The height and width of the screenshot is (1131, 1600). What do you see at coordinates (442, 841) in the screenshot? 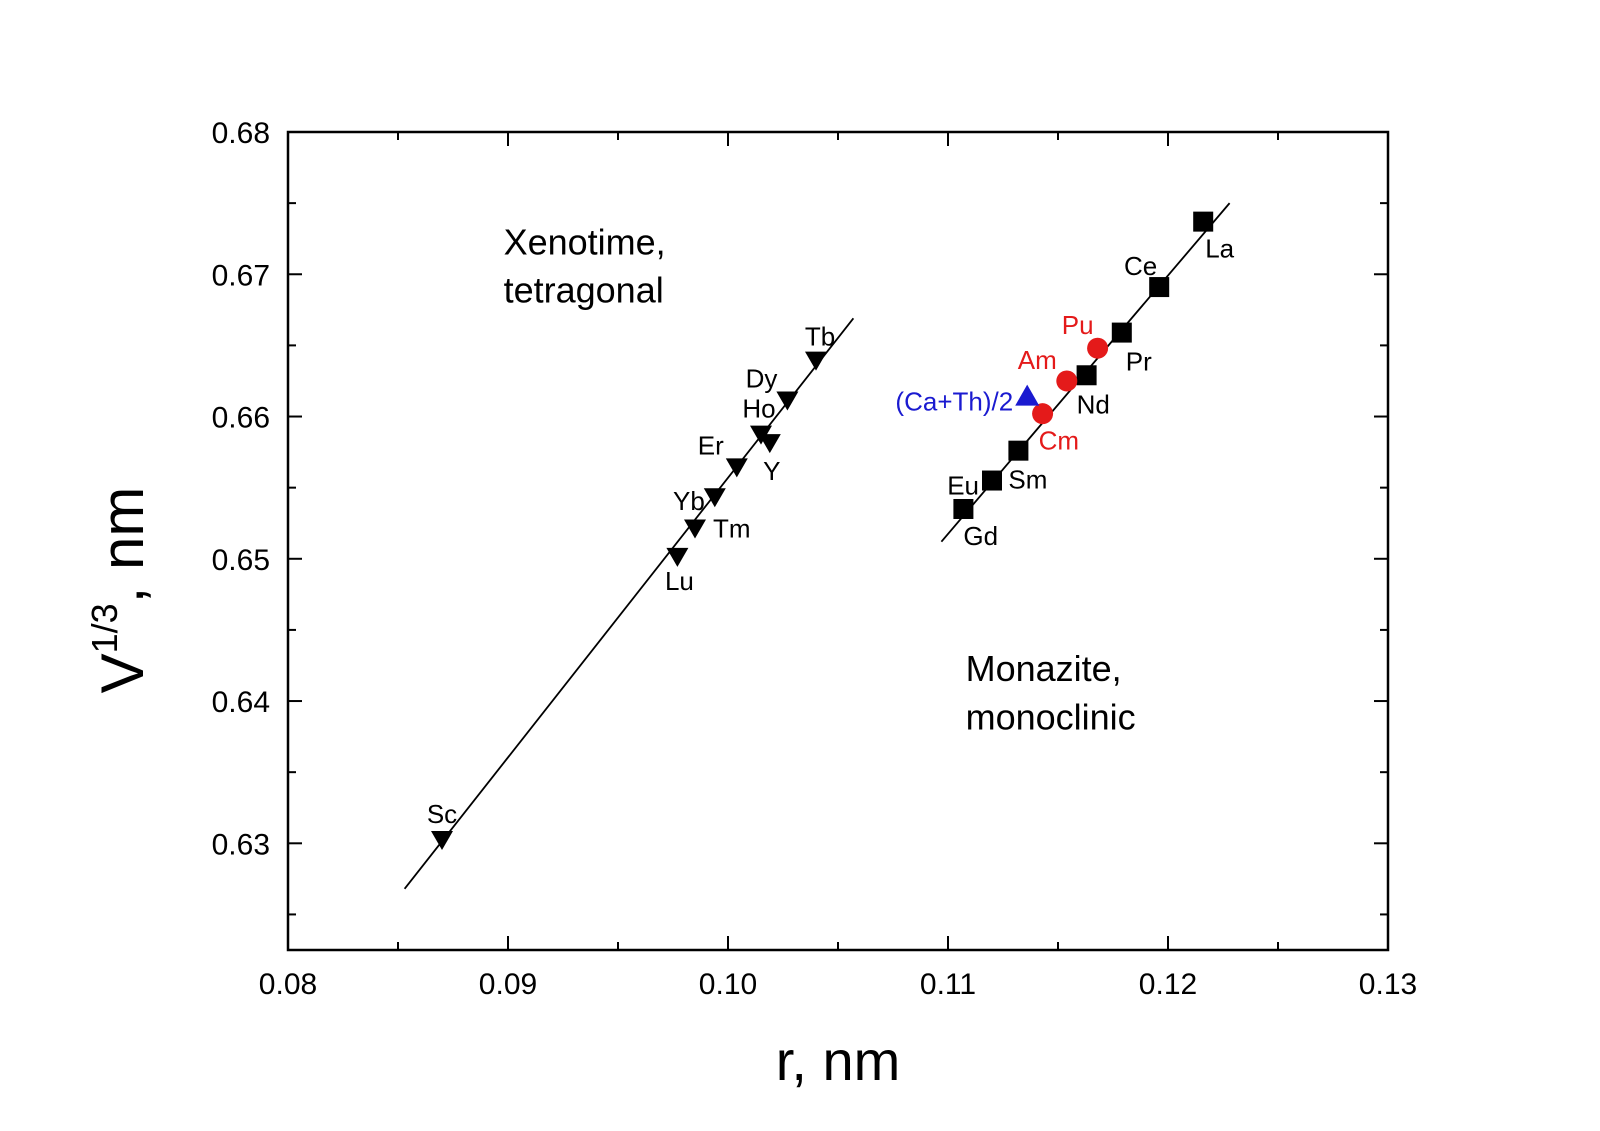
I see `data-point-sc` at bounding box center [442, 841].